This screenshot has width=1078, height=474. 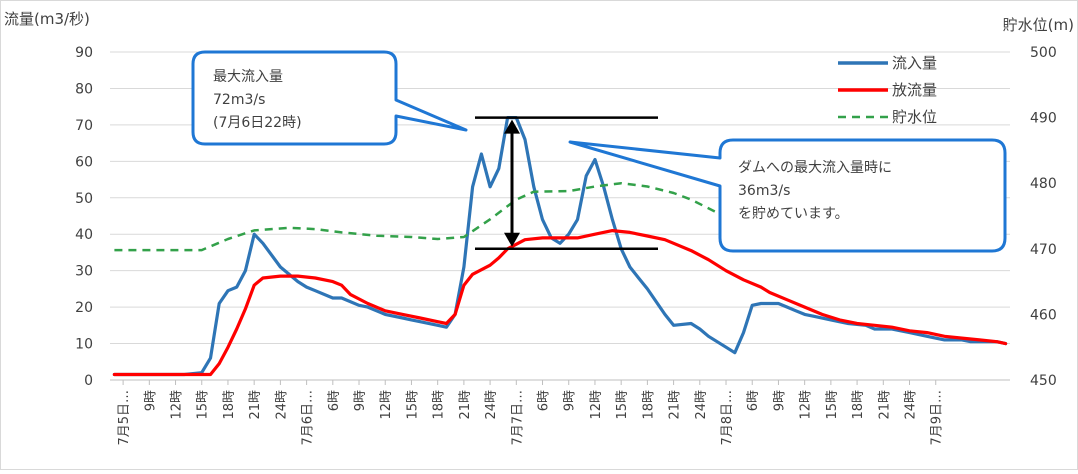 I want to click on series-line-貯水位, so click(x=425, y=216).